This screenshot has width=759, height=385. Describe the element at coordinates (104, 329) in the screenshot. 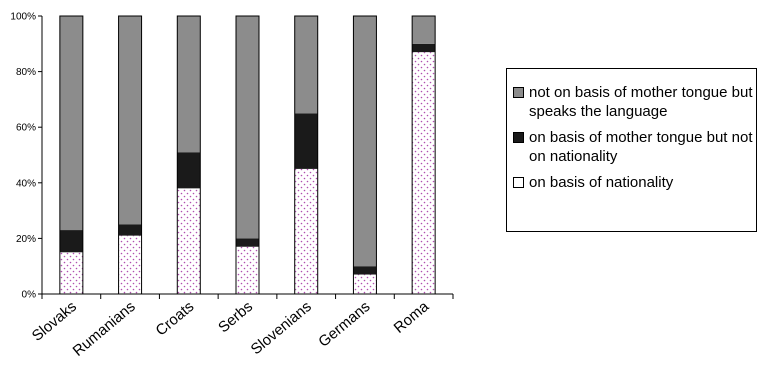

I see `x-tick-label: Rumanians` at that location.